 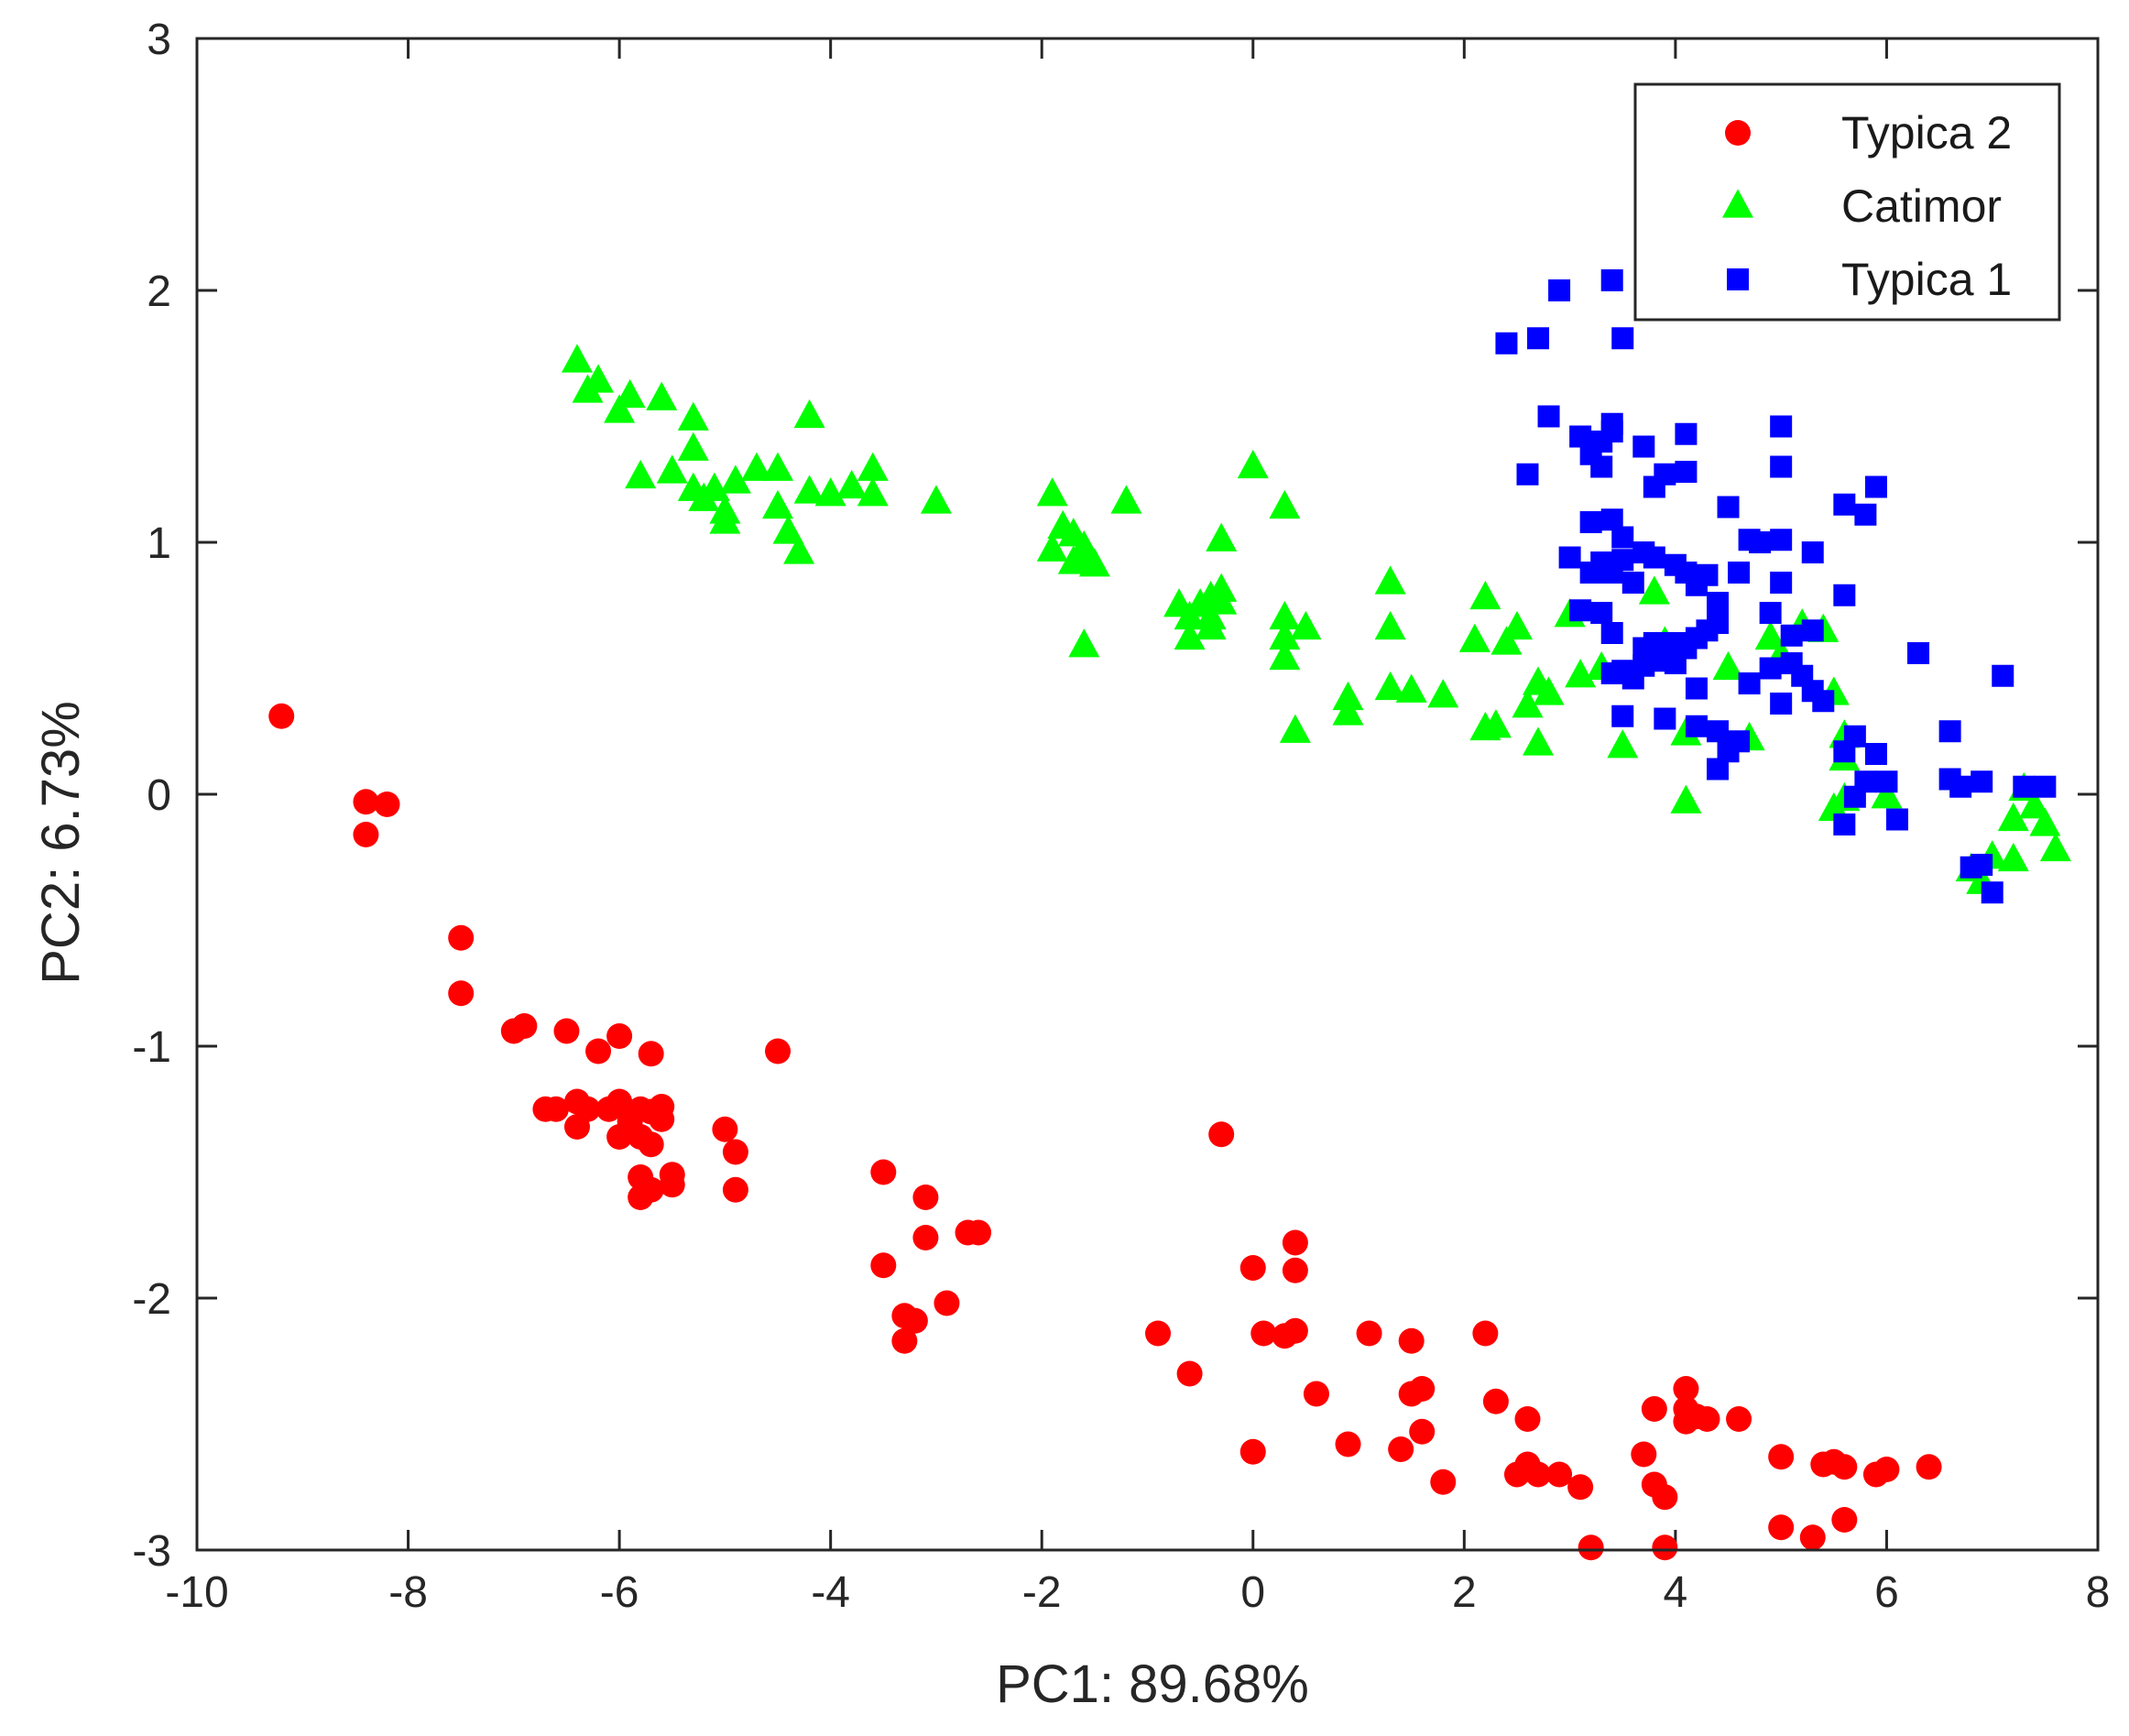 I want to click on legend-label: Typica 1, so click(x=1926, y=279).